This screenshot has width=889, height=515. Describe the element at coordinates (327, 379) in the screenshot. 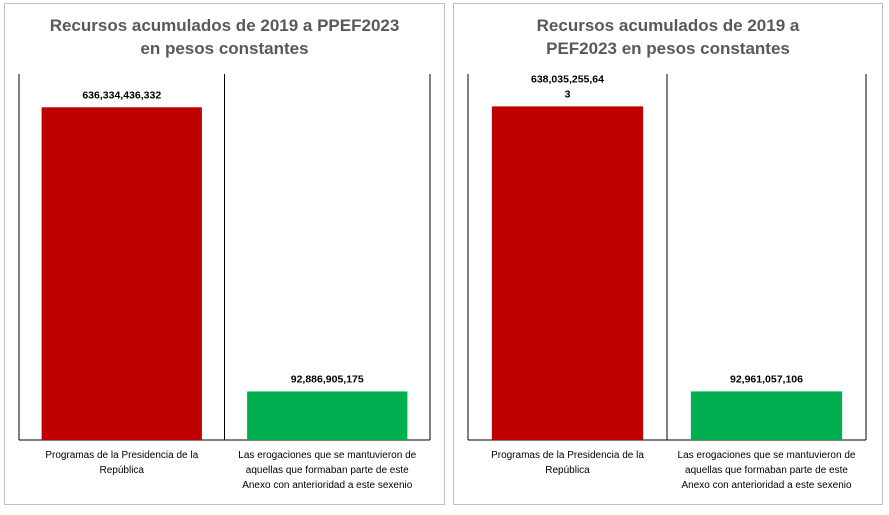

I see `data-label: 92,886,905,175` at that location.